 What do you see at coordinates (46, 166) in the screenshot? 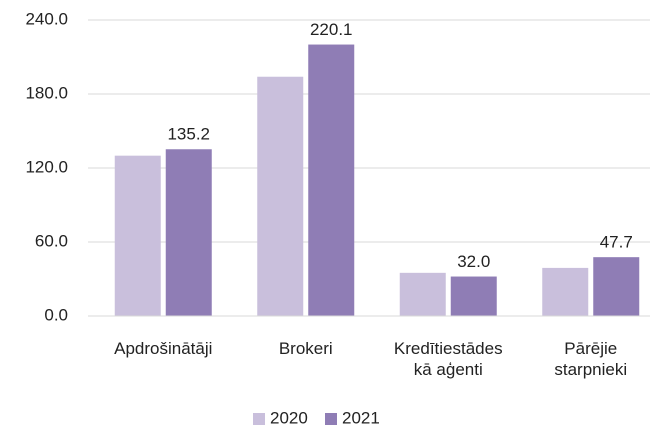
I see `y-tick-label: 120.0` at bounding box center [46, 166].